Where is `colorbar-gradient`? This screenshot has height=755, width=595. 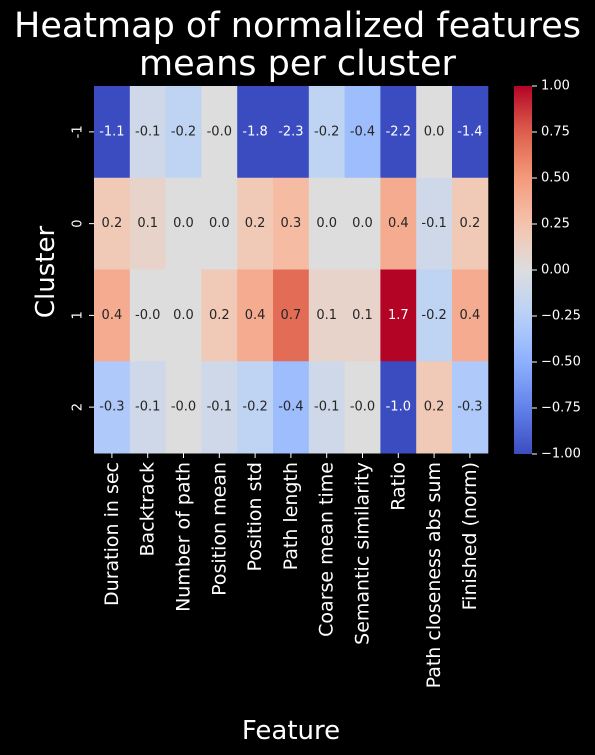
colorbar-gradient is located at coordinates (523, 270).